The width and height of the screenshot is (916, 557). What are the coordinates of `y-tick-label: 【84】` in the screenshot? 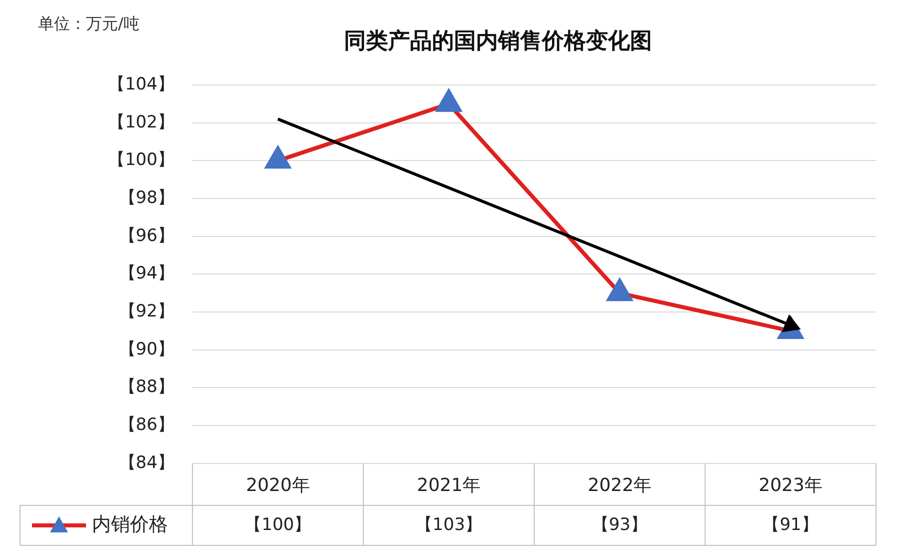 It's located at (146, 462).